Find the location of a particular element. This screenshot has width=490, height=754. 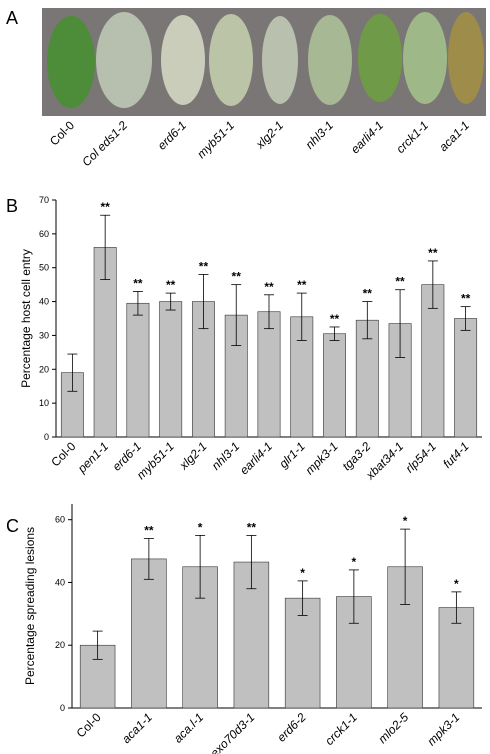

x-tick-label: aca.l-1 is located at coordinates (188, 727).